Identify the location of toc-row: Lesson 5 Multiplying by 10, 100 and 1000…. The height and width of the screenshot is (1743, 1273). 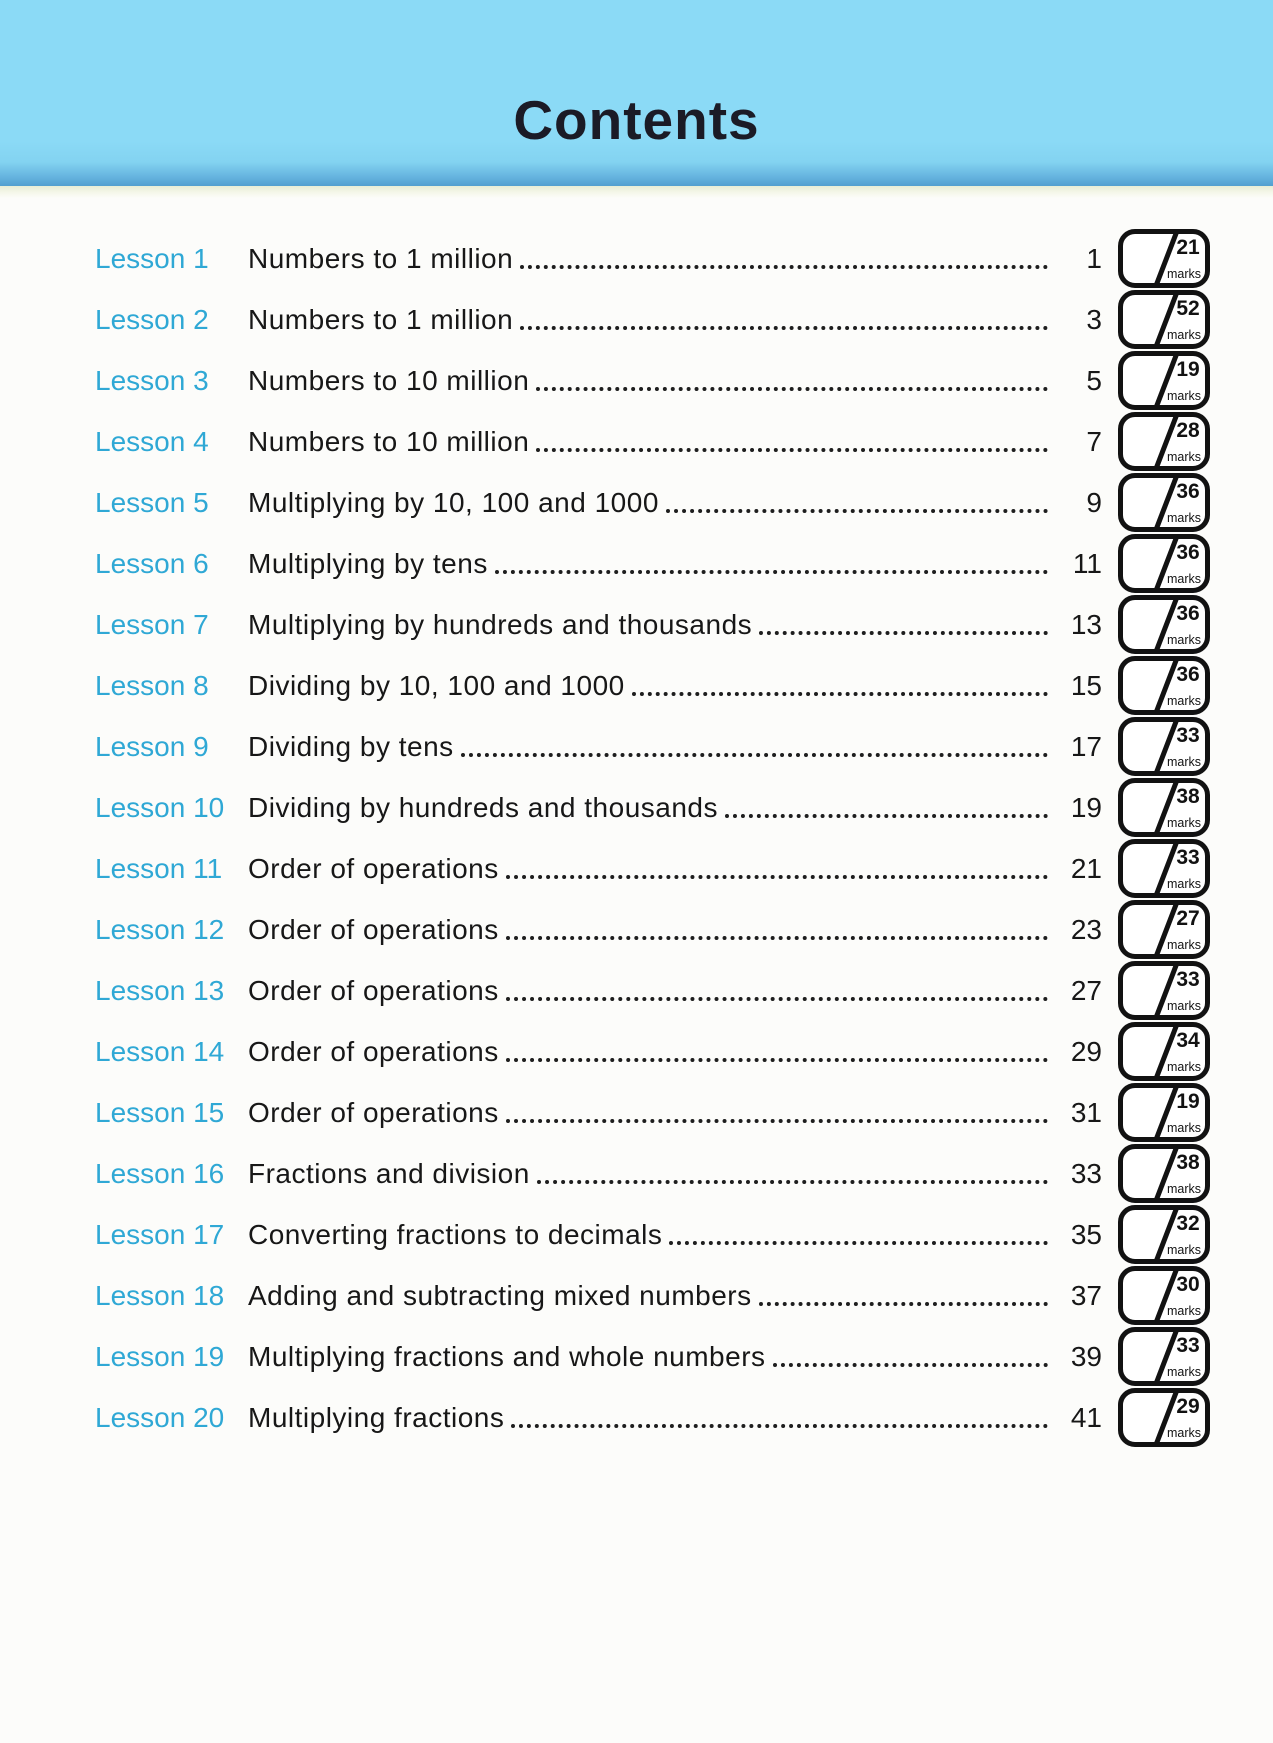
(652, 502).